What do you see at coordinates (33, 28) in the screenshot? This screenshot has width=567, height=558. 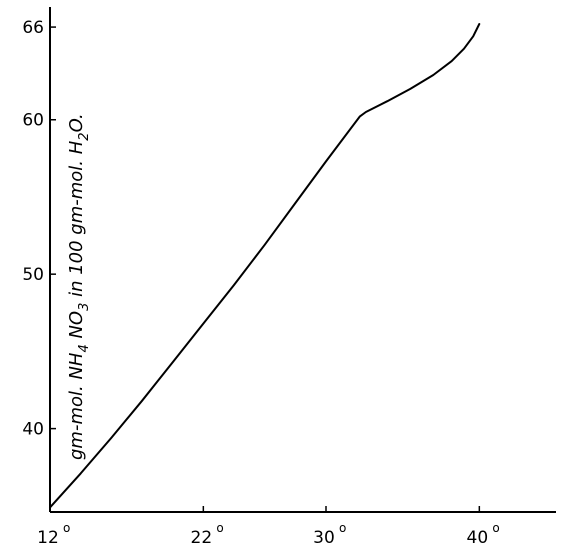 I see `y-tick-label: 66` at bounding box center [33, 28].